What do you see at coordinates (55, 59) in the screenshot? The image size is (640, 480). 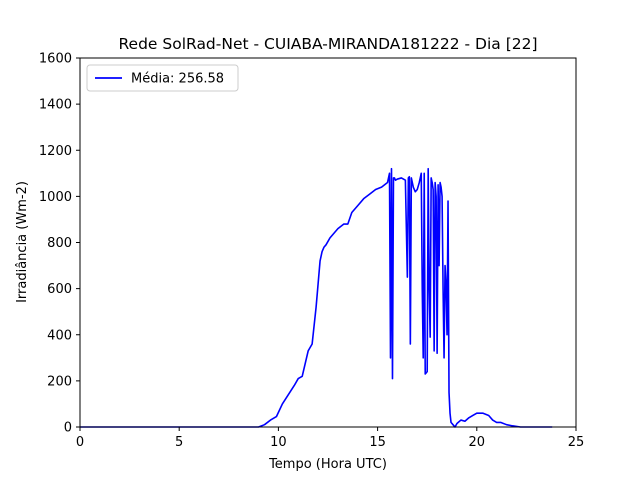 I see `y-tick-label: 1600` at bounding box center [55, 59].